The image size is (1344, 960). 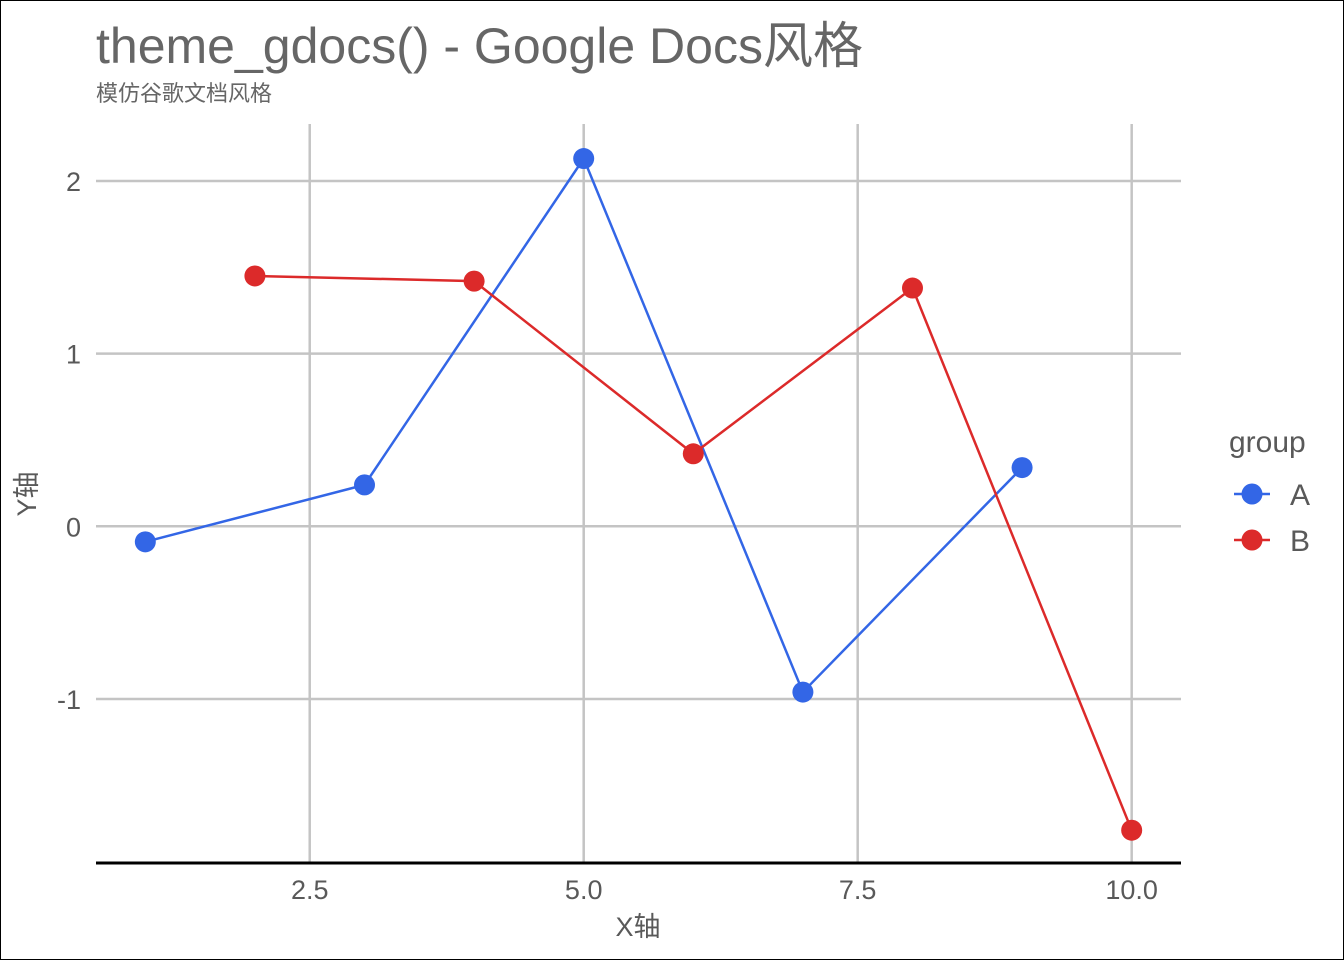 I want to click on y-tick-label: 0, so click(x=73, y=527).